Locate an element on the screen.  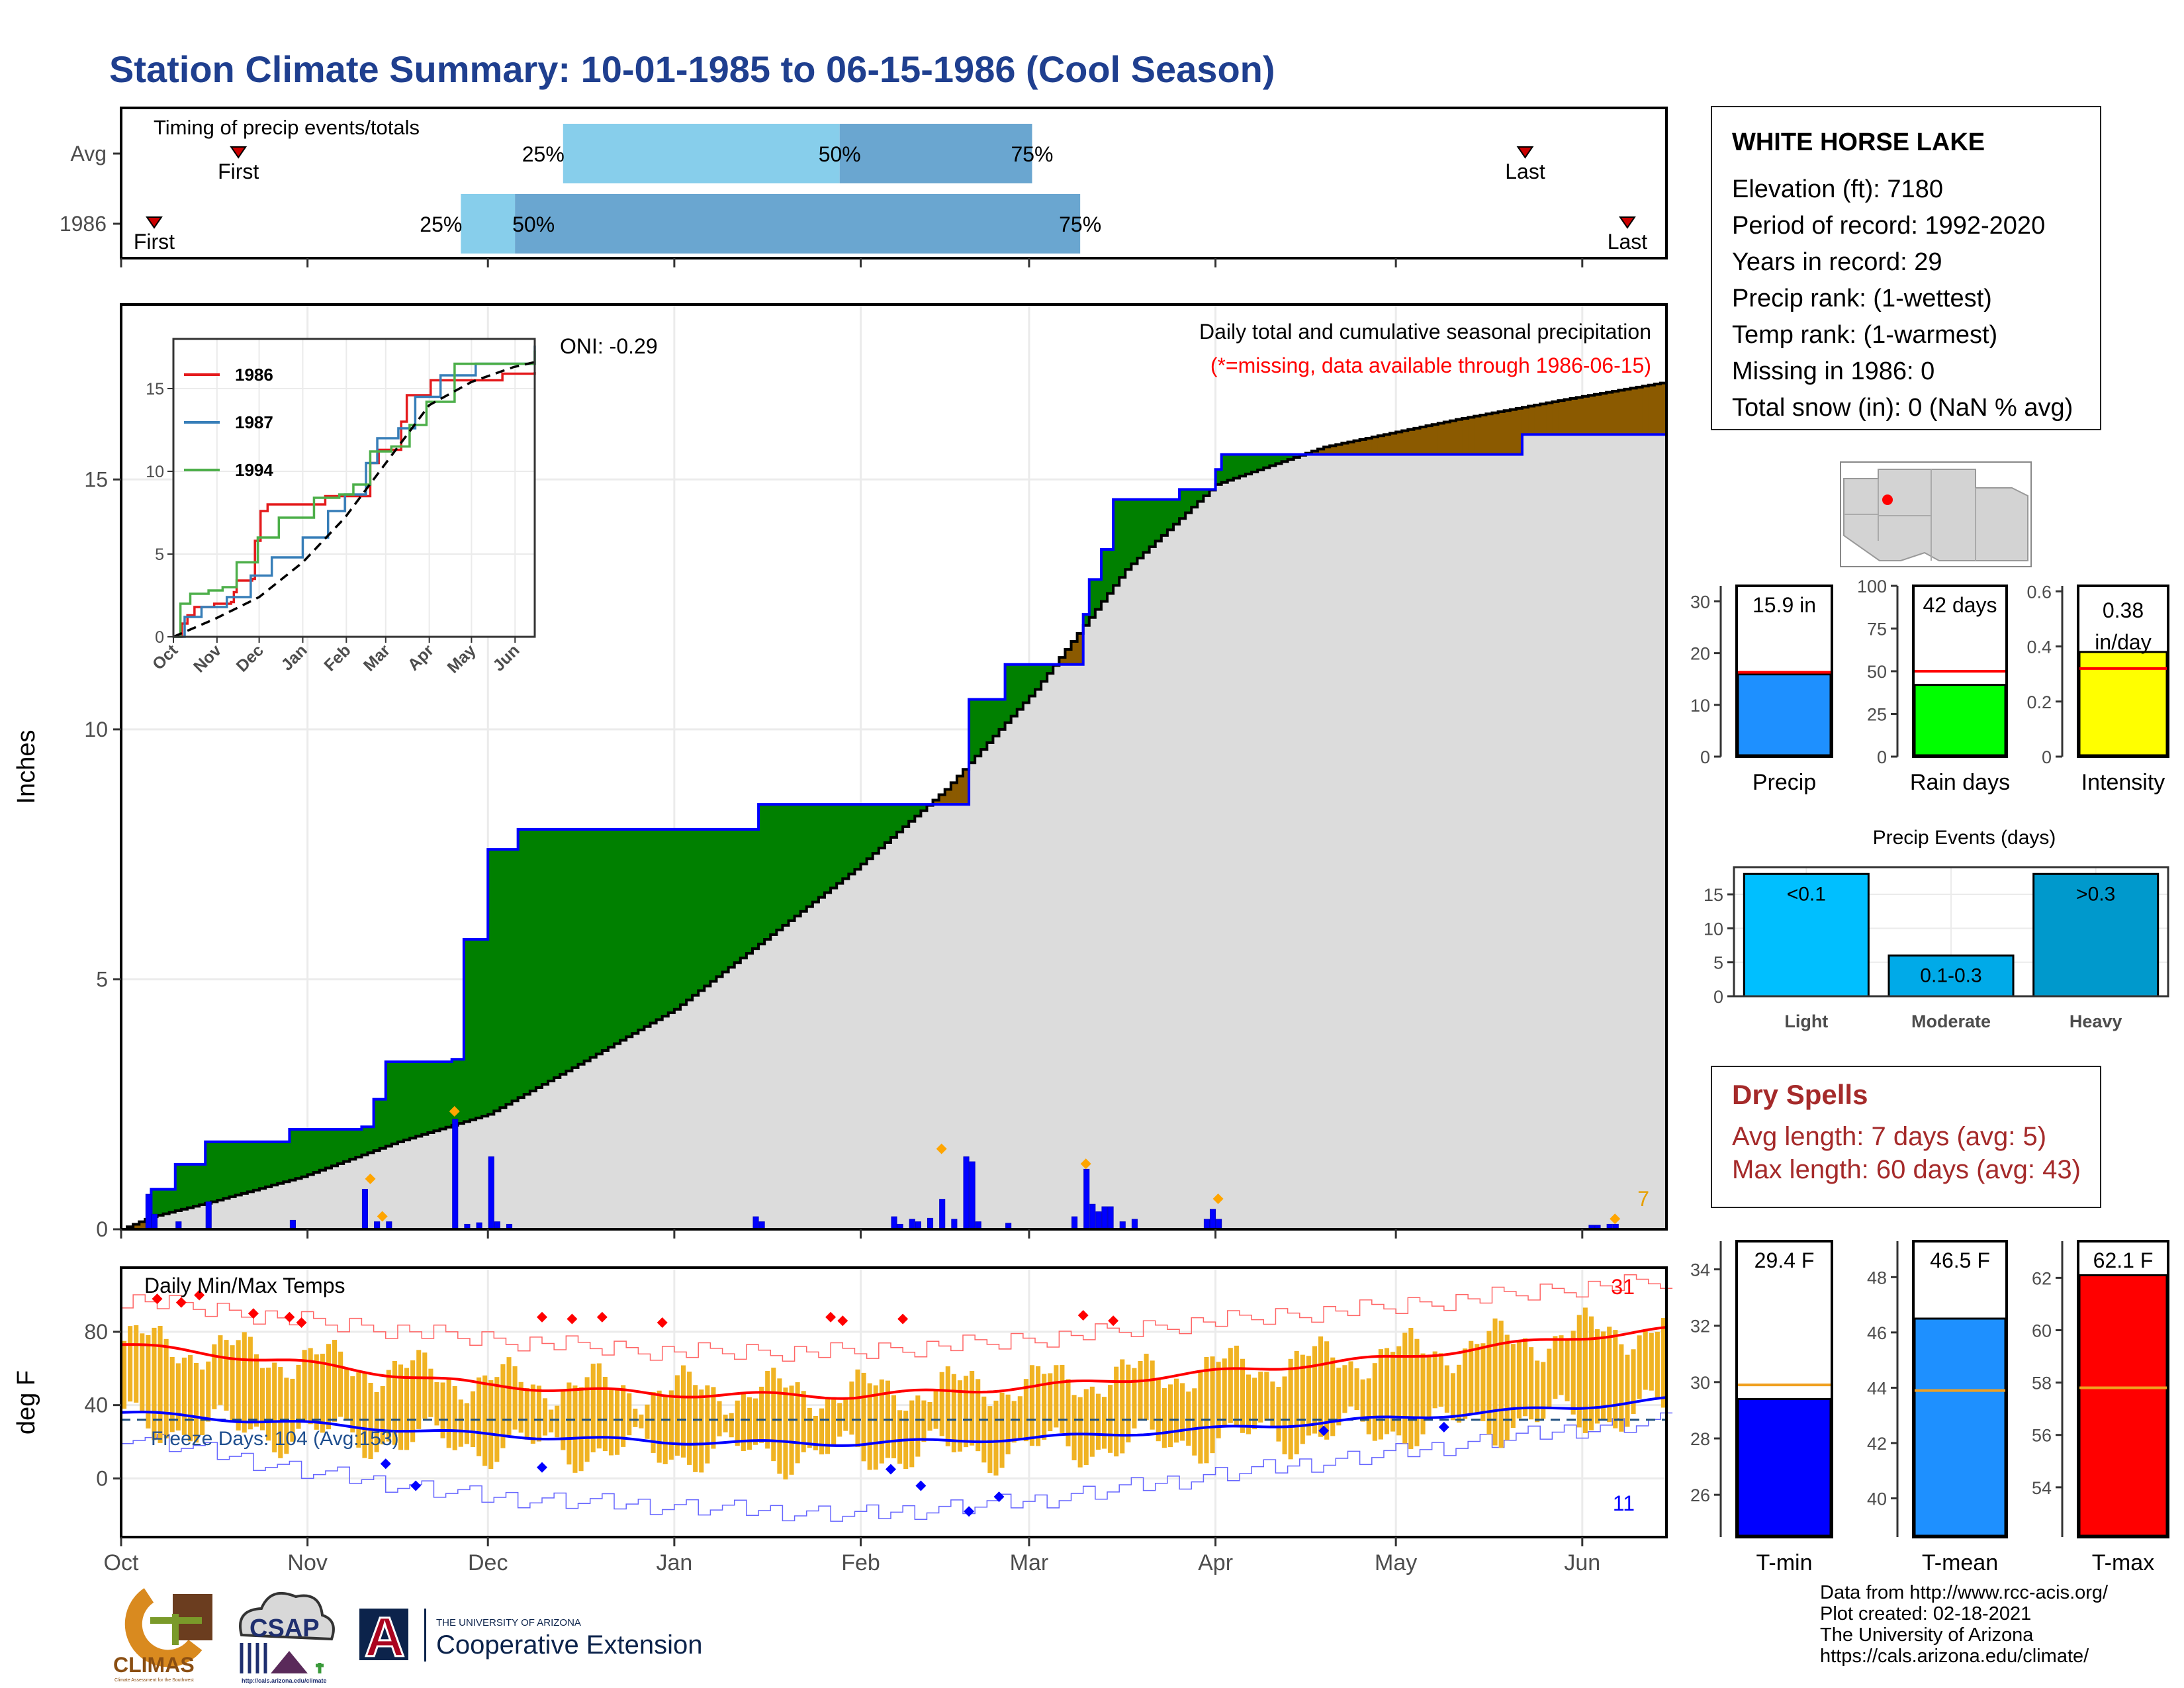
stat-panel-y-tick-label: 56 is located at coordinates (2042, 1436).